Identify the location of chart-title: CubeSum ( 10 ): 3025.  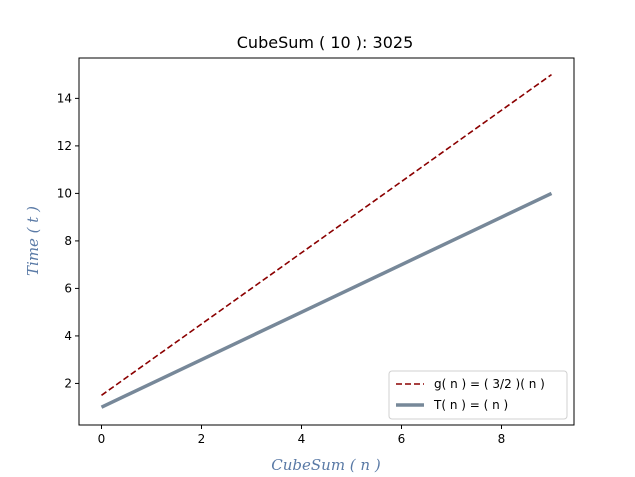
(325, 42).